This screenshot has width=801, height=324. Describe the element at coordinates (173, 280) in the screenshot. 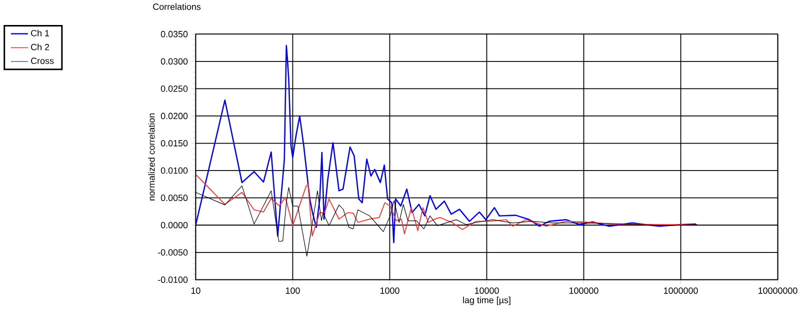

I see `y-tick-label: -0.0100` at that location.